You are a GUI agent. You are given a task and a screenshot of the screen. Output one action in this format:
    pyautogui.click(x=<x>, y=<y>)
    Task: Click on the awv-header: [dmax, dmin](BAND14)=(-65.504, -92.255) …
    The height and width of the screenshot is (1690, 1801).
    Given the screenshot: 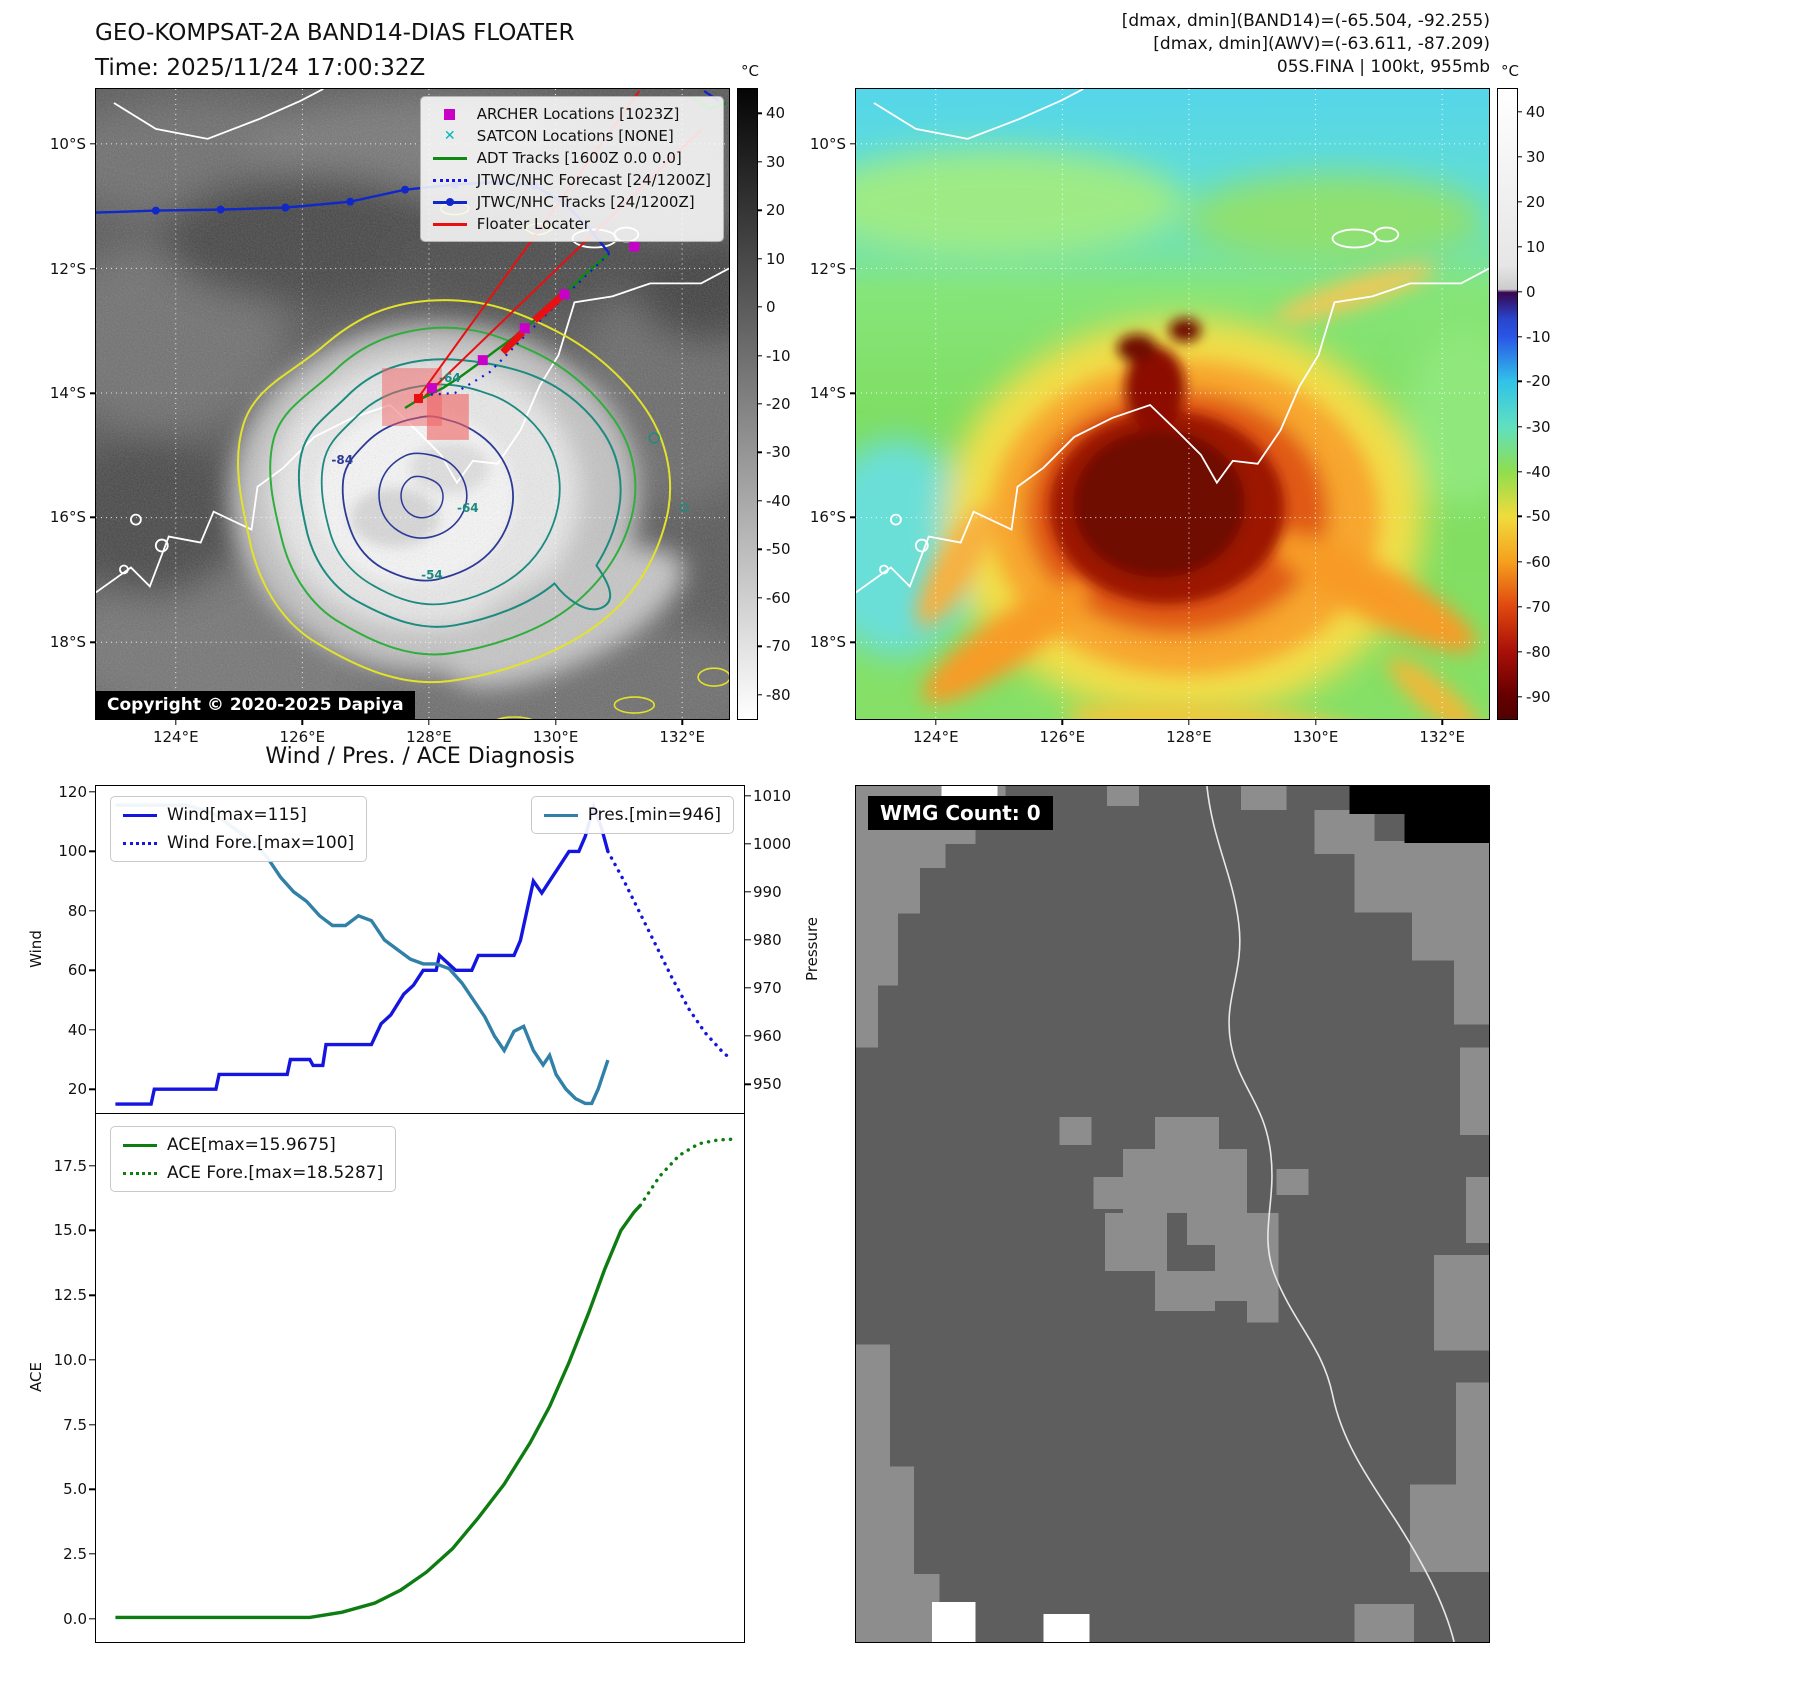 What is the action you would take?
    pyautogui.click(x=1240, y=44)
    